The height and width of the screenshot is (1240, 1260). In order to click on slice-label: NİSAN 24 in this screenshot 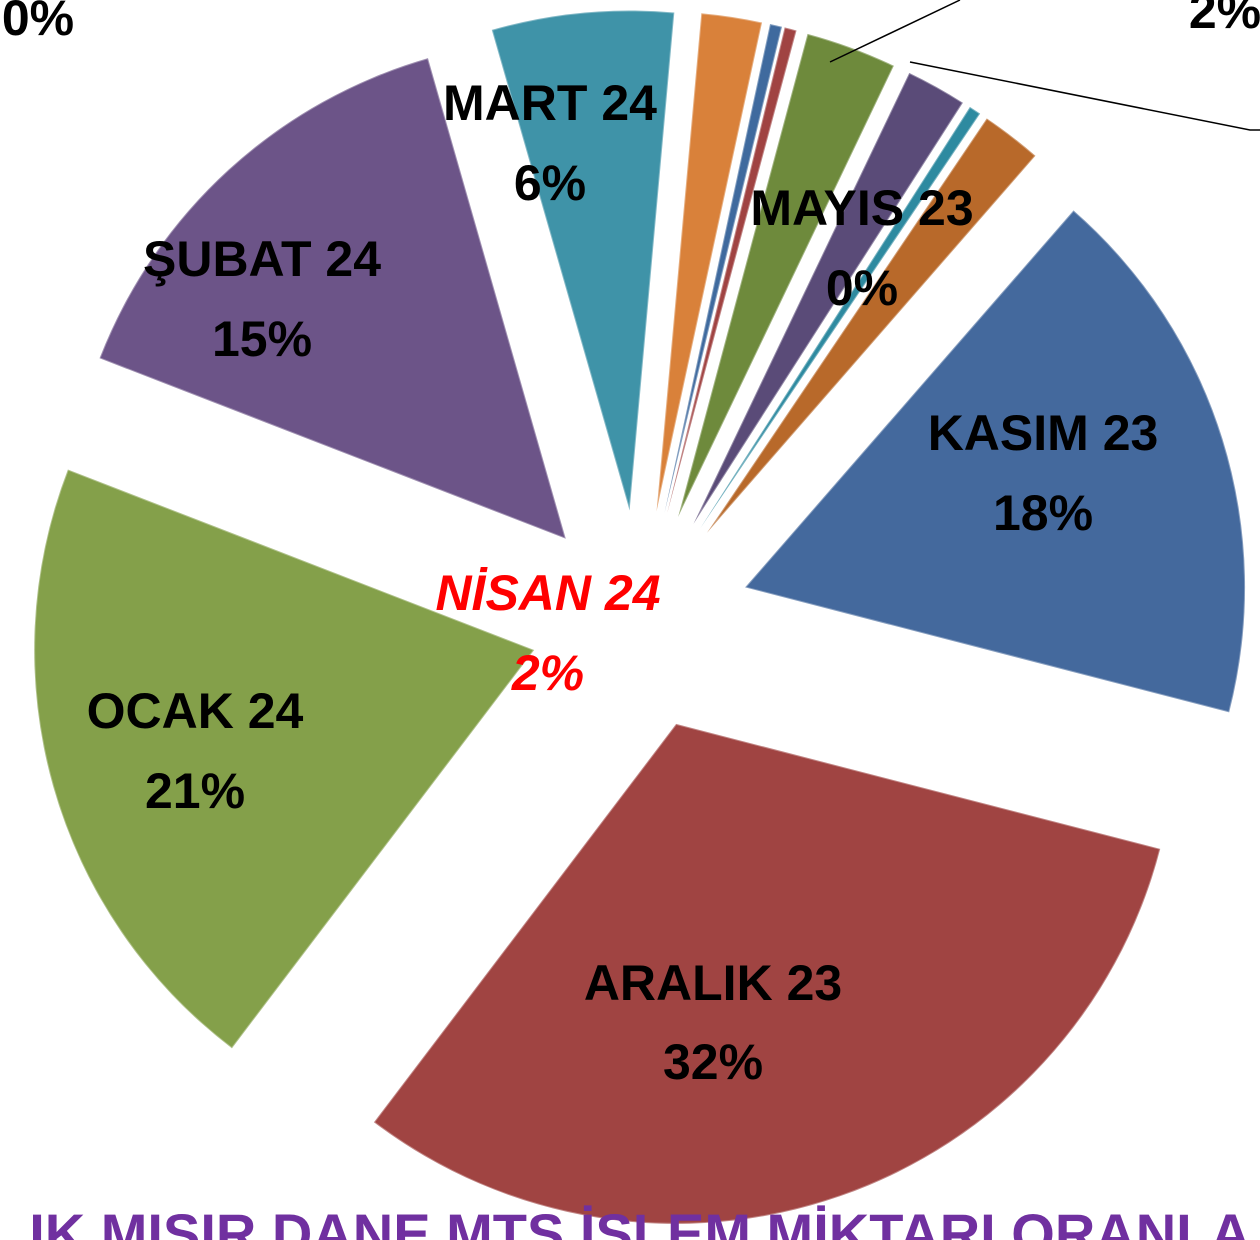, I will do `click(547, 593)`.